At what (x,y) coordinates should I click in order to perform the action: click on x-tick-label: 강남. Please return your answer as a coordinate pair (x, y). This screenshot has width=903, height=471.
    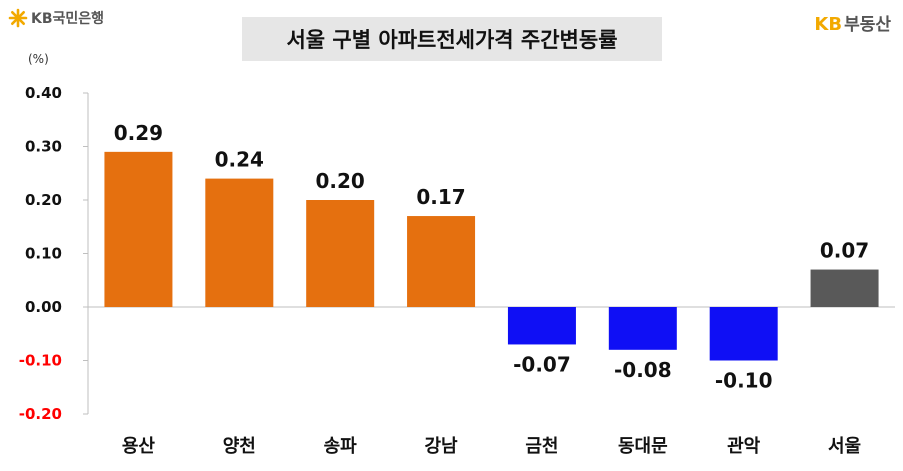
    Looking at the image, I should click on (442, 446).